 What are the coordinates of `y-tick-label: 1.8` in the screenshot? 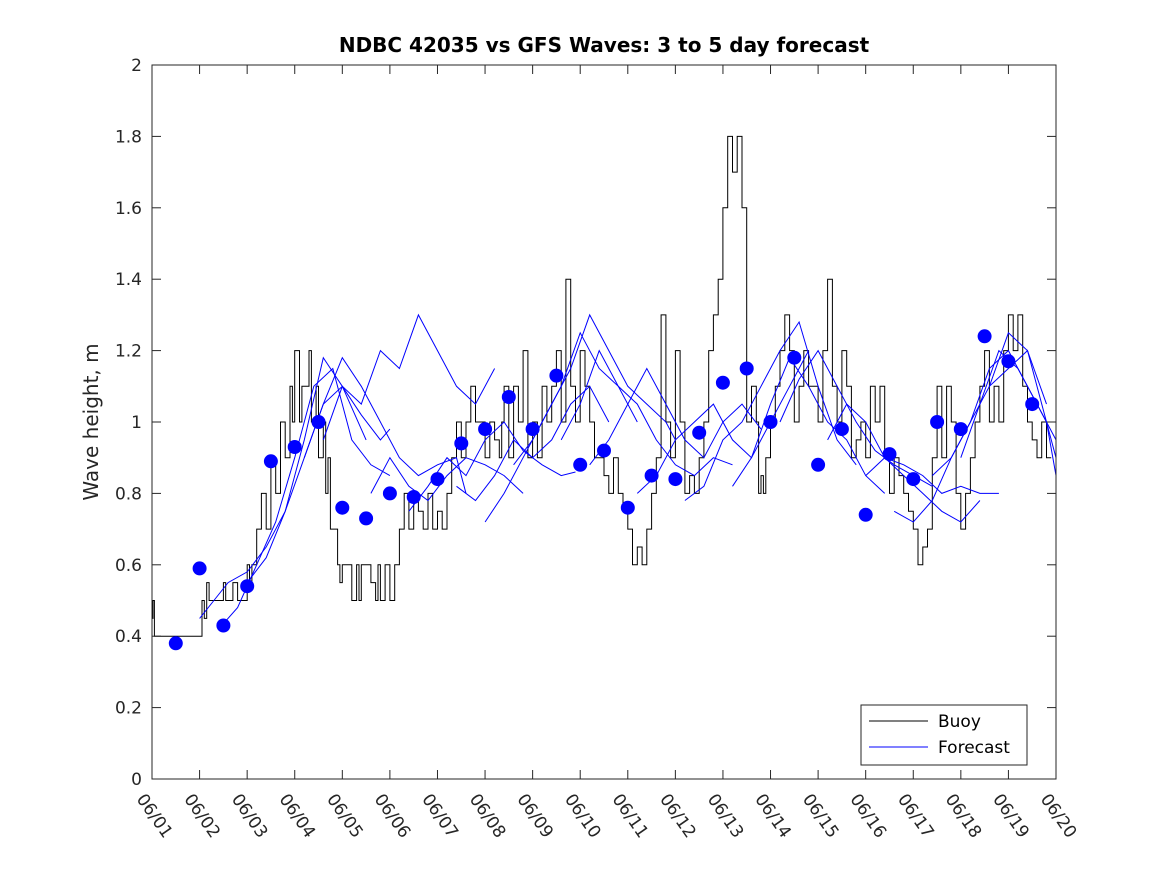 It's located at (128, 137).